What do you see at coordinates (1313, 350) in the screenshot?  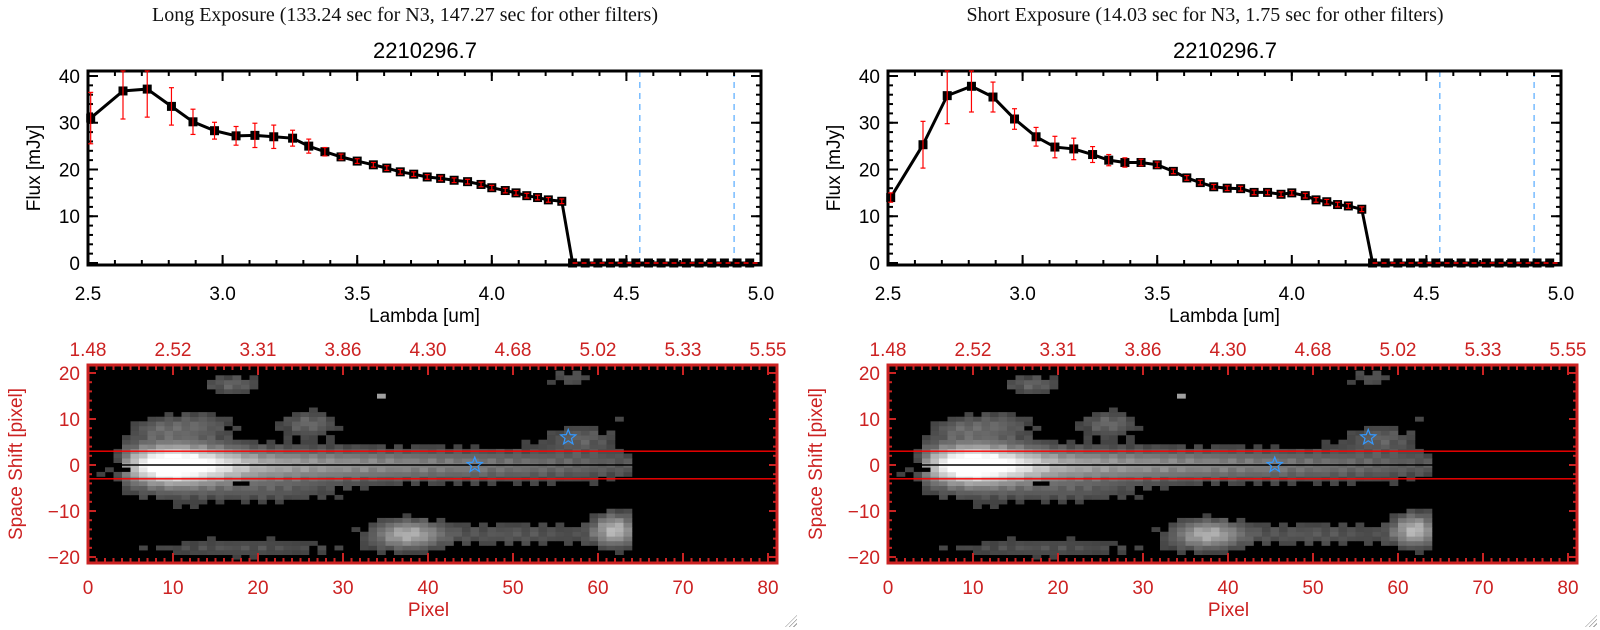 I see `top-x-tick-label: 4.68` at bounding box center [1313, 350].